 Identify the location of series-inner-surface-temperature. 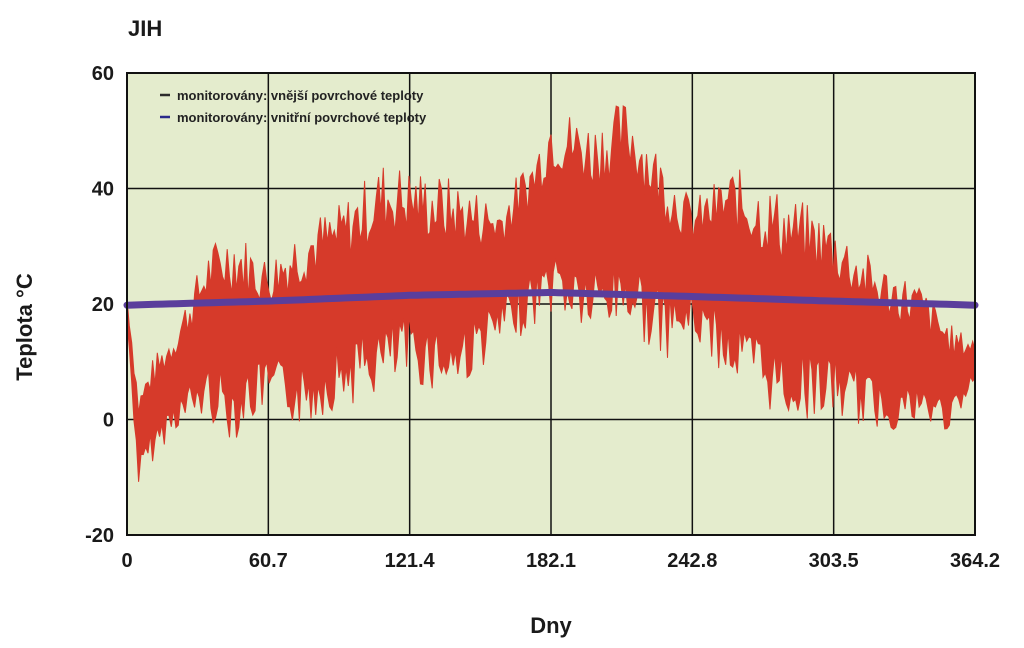
(551, 298).